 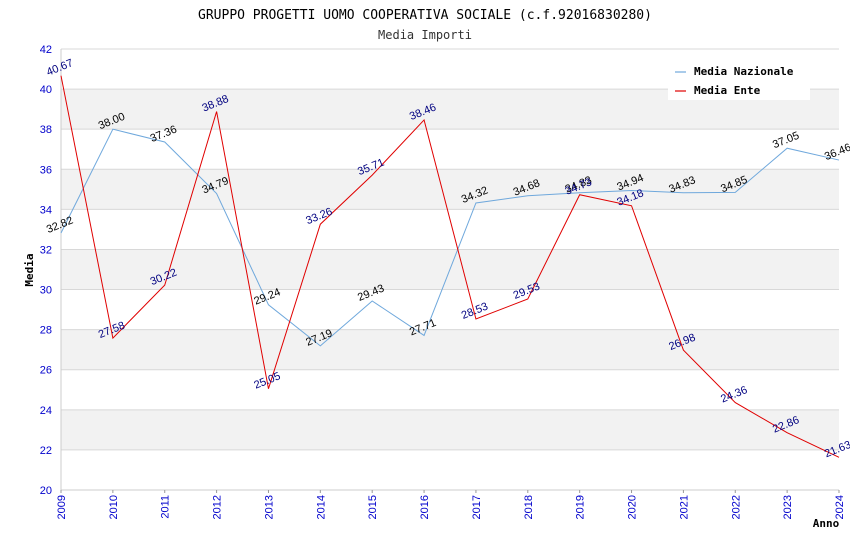 What do you see at coordinates (46, 90) in the screenshot?
I see `y-tick-label: 40` at bounding box center [46, 90].